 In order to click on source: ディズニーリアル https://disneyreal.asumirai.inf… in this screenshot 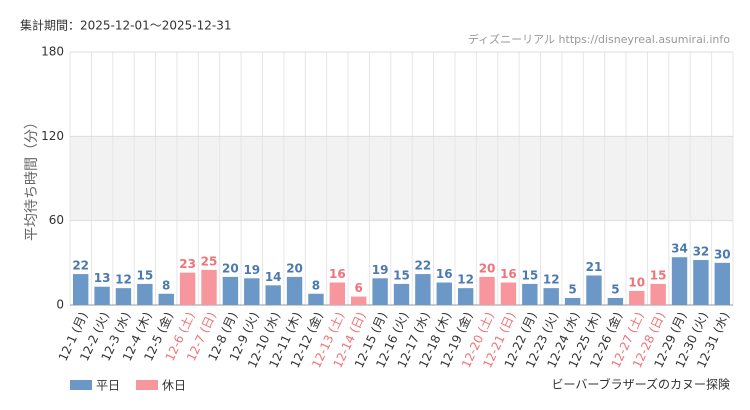, I will do `click(599, 39)`.